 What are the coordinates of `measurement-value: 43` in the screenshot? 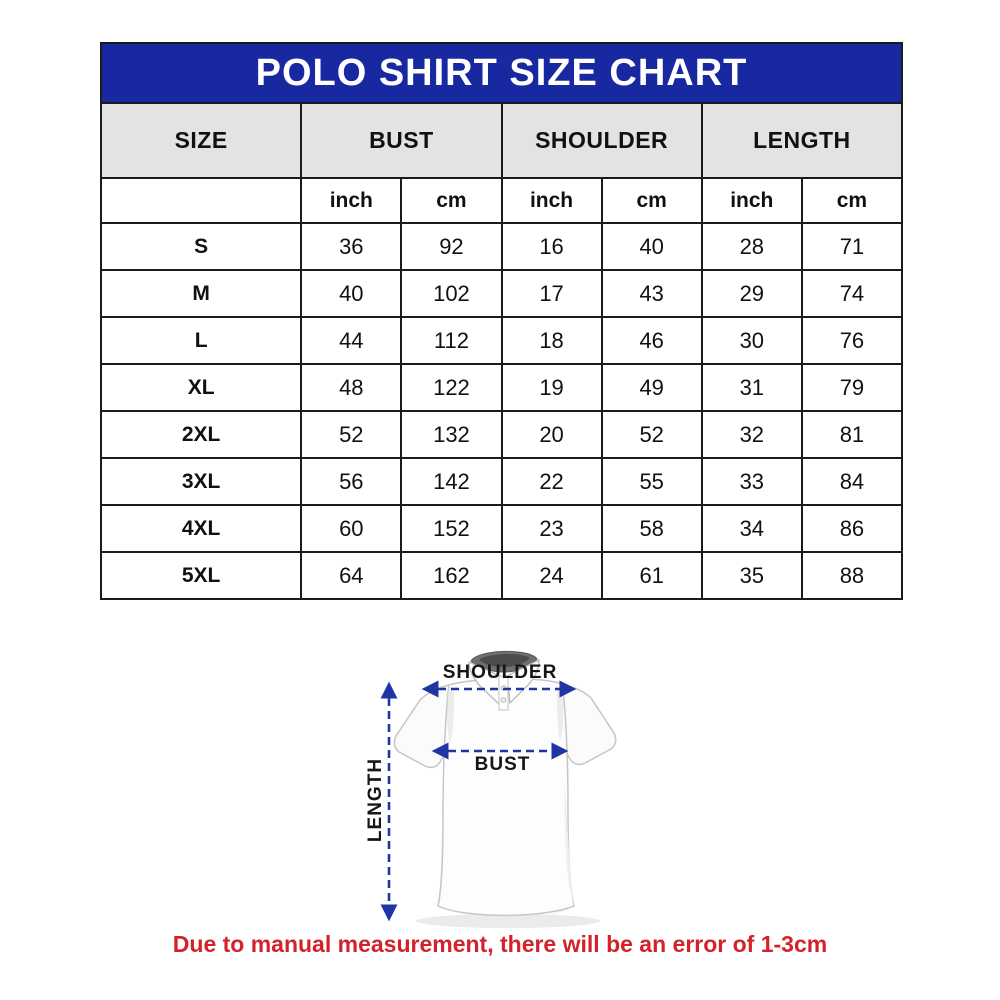 It's located at (651, 293).